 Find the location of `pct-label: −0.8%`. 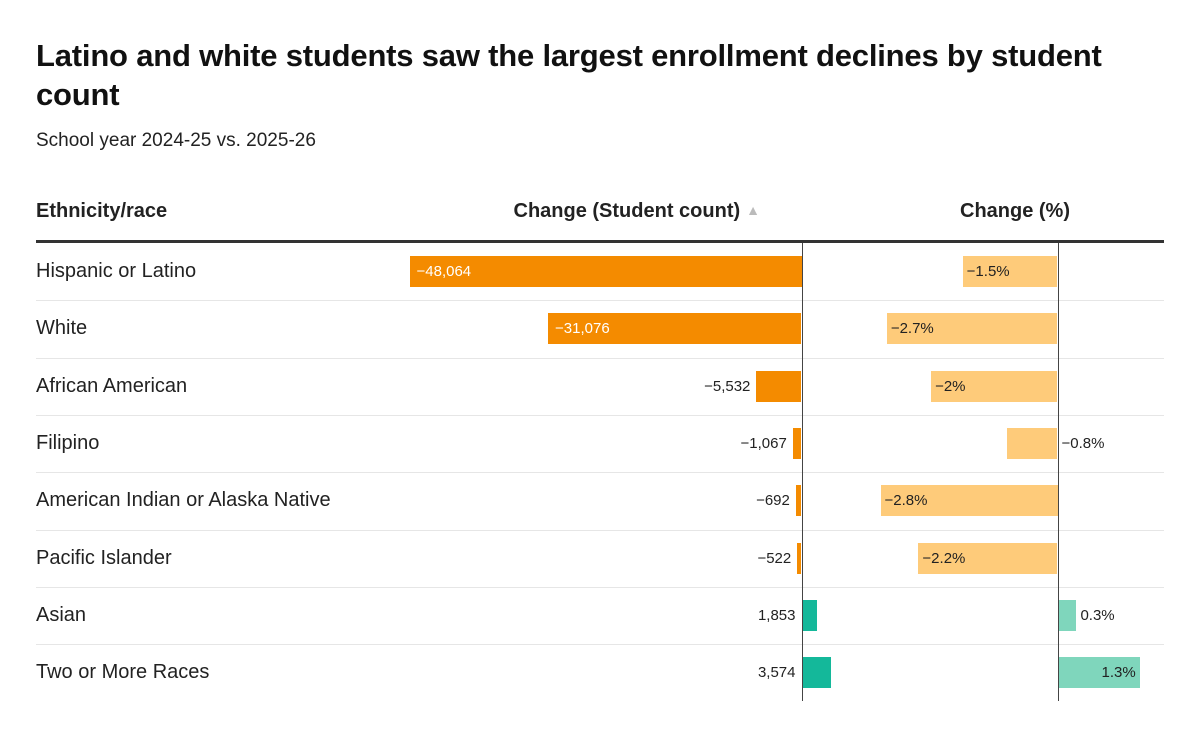

pct-label: −0.8% is located at coordinates (1083, 444).